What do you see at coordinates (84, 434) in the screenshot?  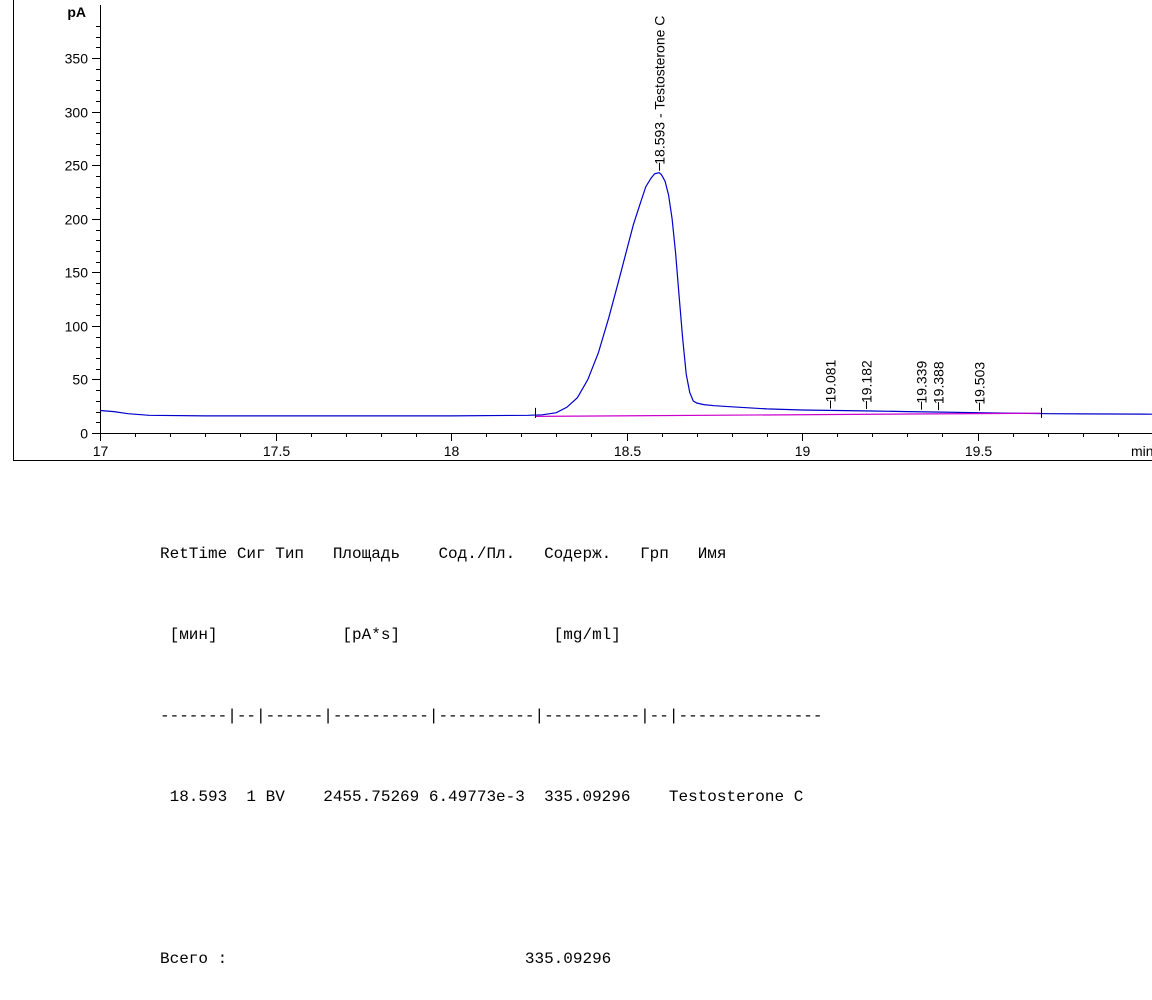 I see `y-tick-label: 0` at bounding box center [84, 434].